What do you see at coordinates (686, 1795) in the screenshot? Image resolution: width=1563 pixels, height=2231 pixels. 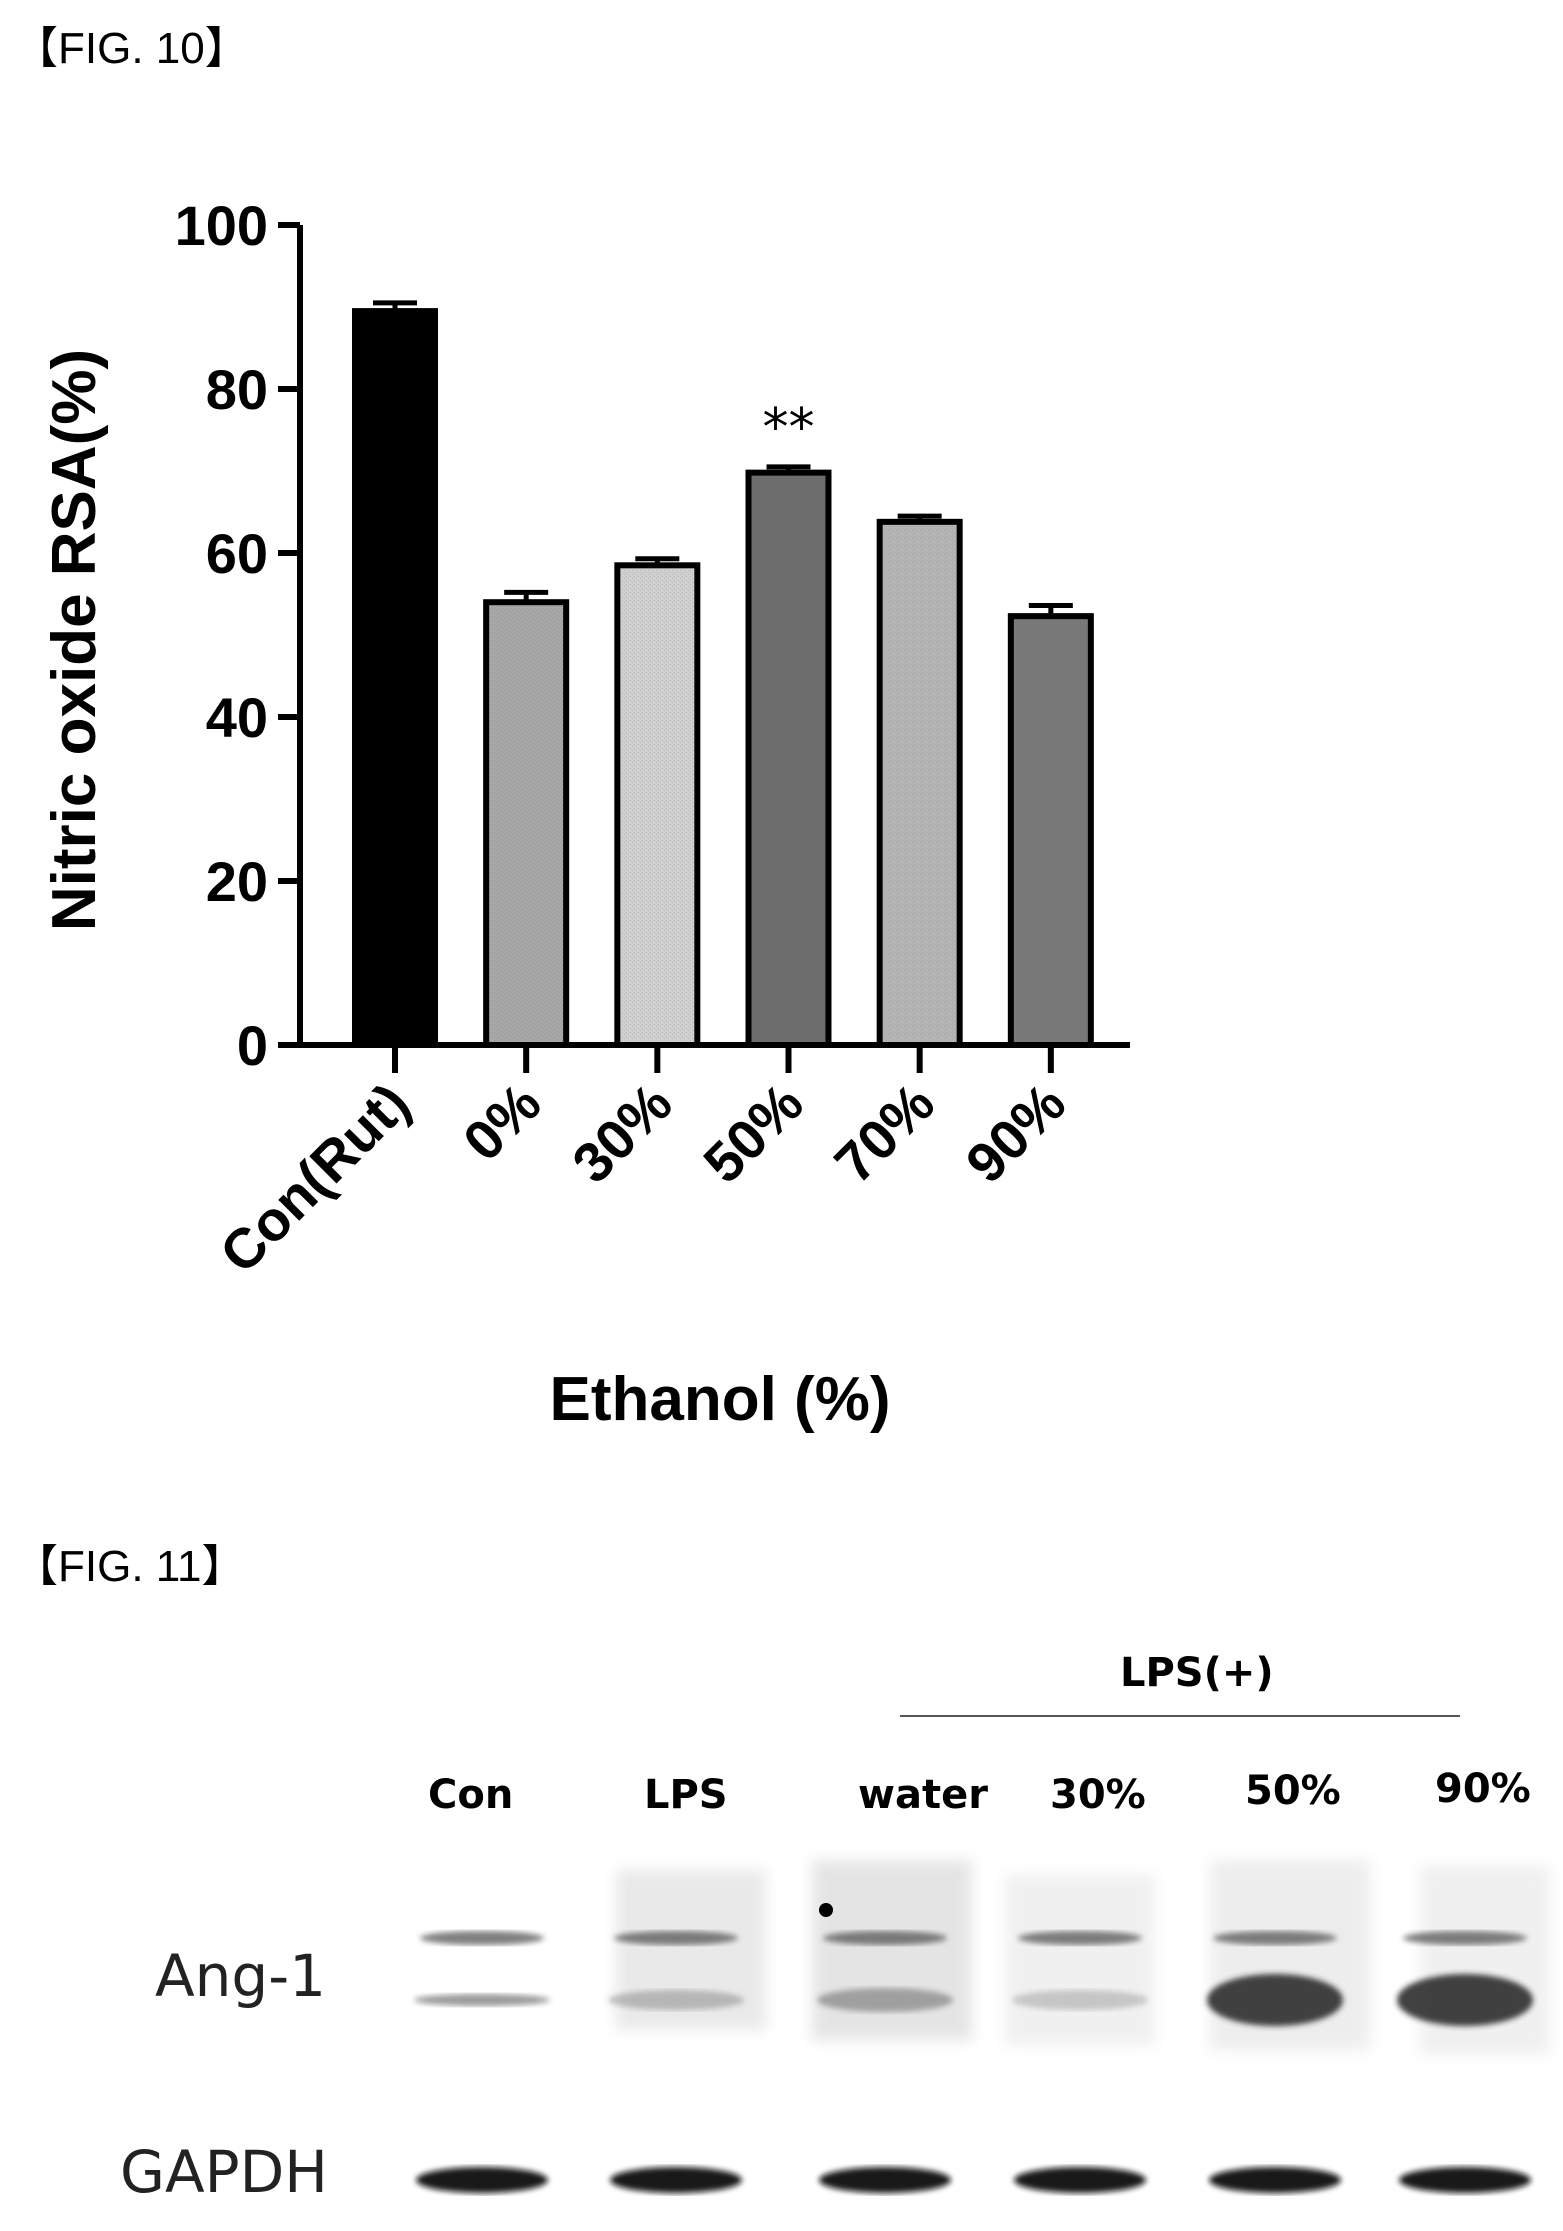 I see `lane-label-lps: LPS` at bounding box center [686, 1795].